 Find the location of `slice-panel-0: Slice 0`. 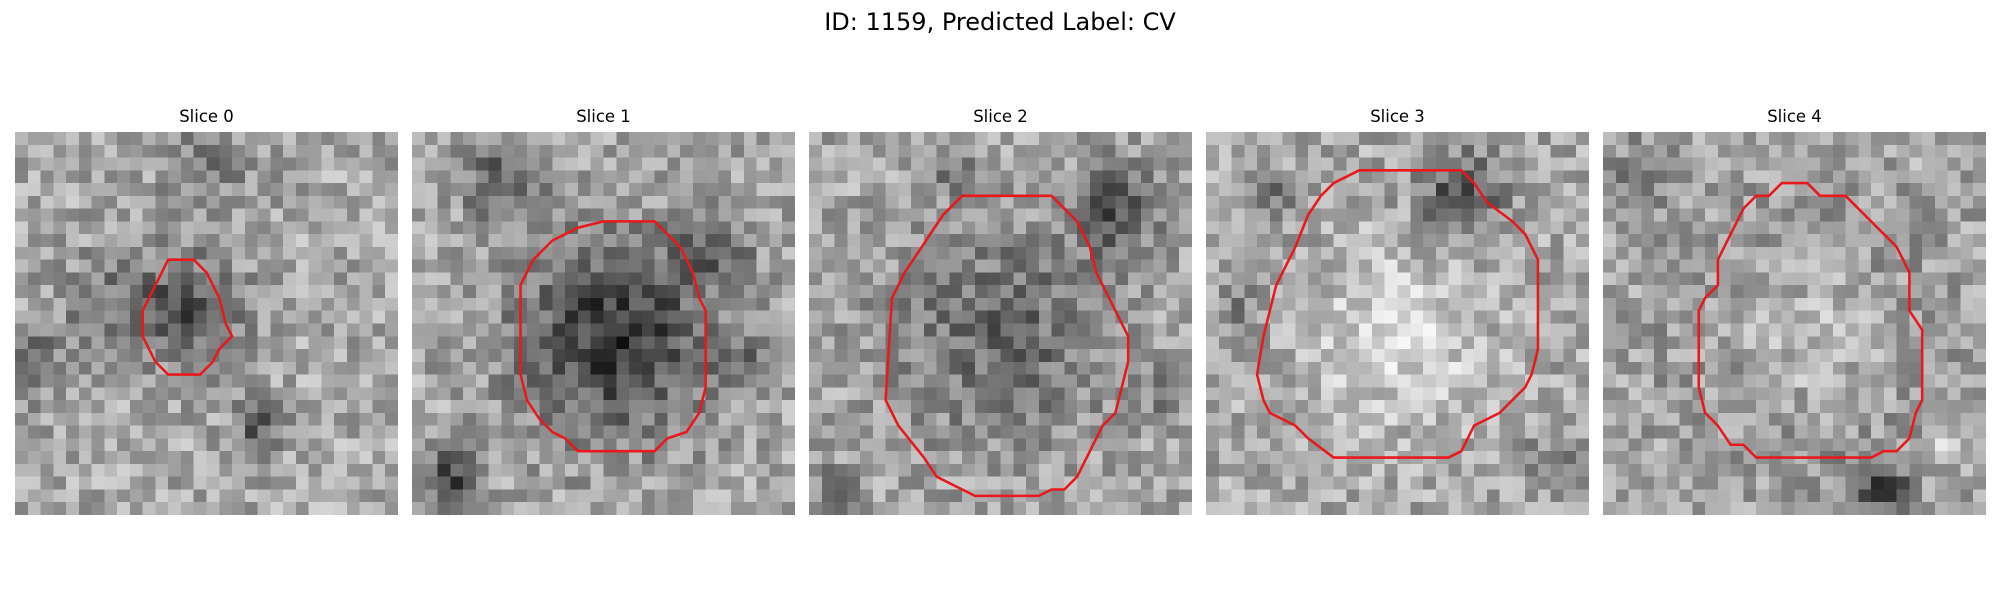

slice-panel-0: Slice 0 is located at coordinates (206, 310).